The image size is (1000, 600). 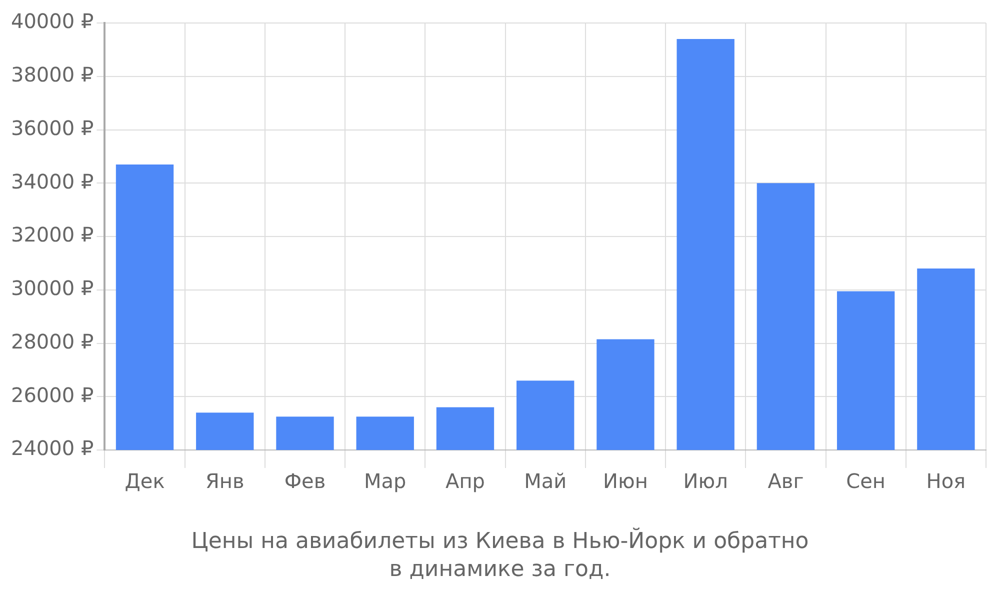 I want to click on y-tick-label: 26000 ₽, so click(x=52, y=394).